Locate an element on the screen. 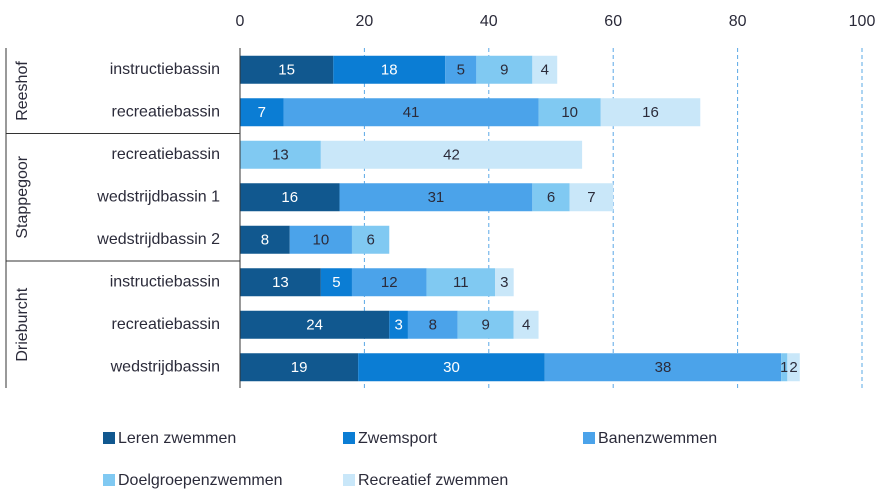 The width and height of the screenshot is (888, 494). x-tick-label: 60 is located at coordinates (613, 21).